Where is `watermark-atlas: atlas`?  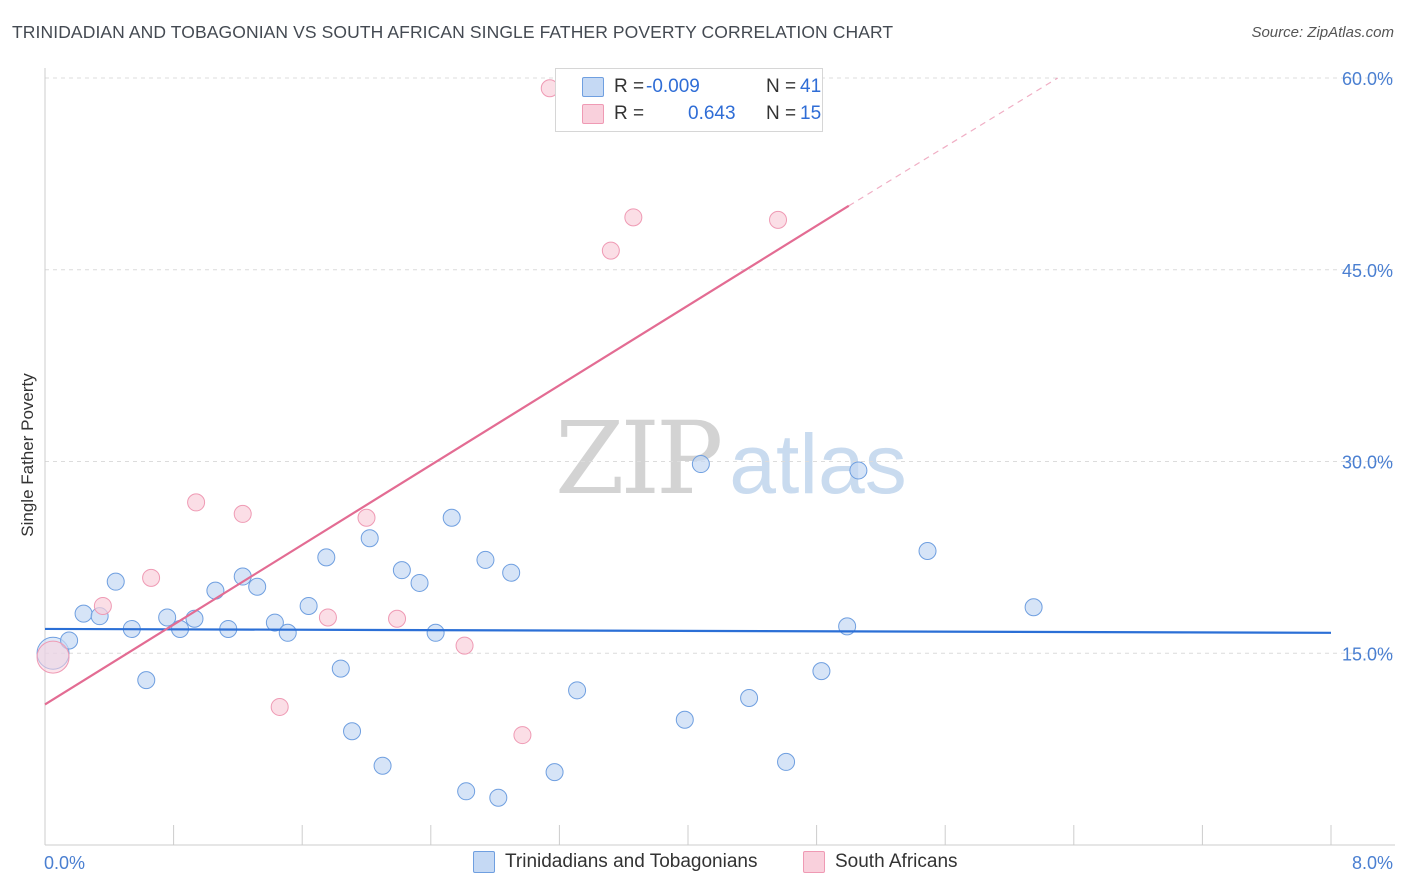
watermark-atlas: atlas is located at coordinates (818, 464).